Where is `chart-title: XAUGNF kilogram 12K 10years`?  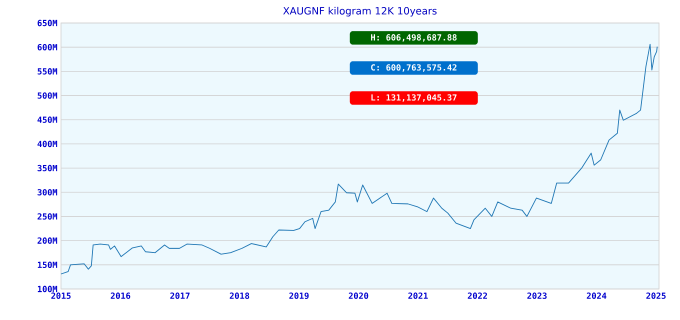 chart-title: XAUGNF kilogram 12K 10years is located at coordinates (360, 11).